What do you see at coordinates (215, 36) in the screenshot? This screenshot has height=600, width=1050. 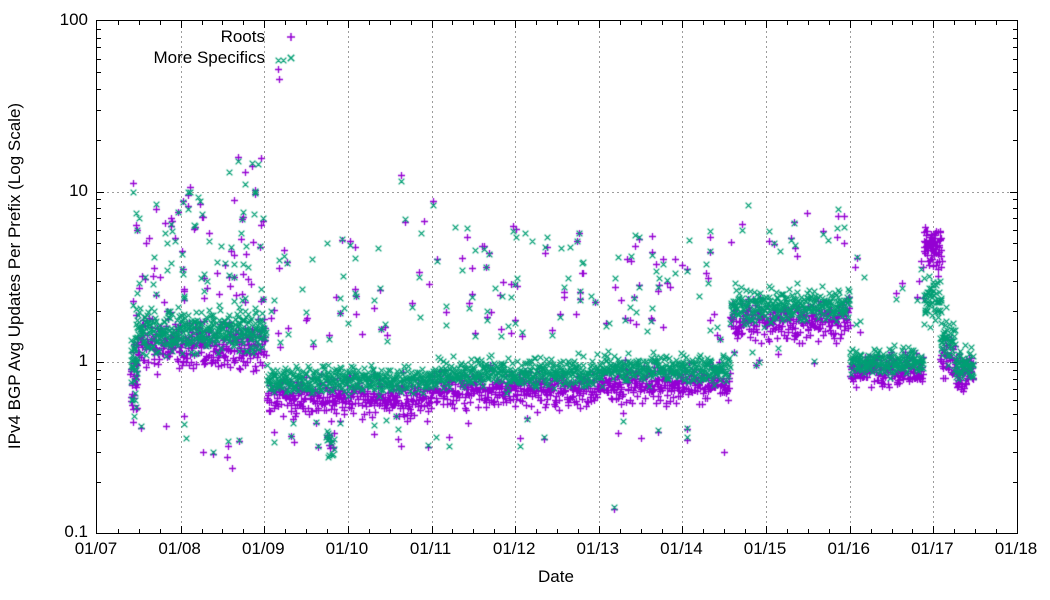 I see `legend-entry-roots: Roots` at bounding box center [215, 36].